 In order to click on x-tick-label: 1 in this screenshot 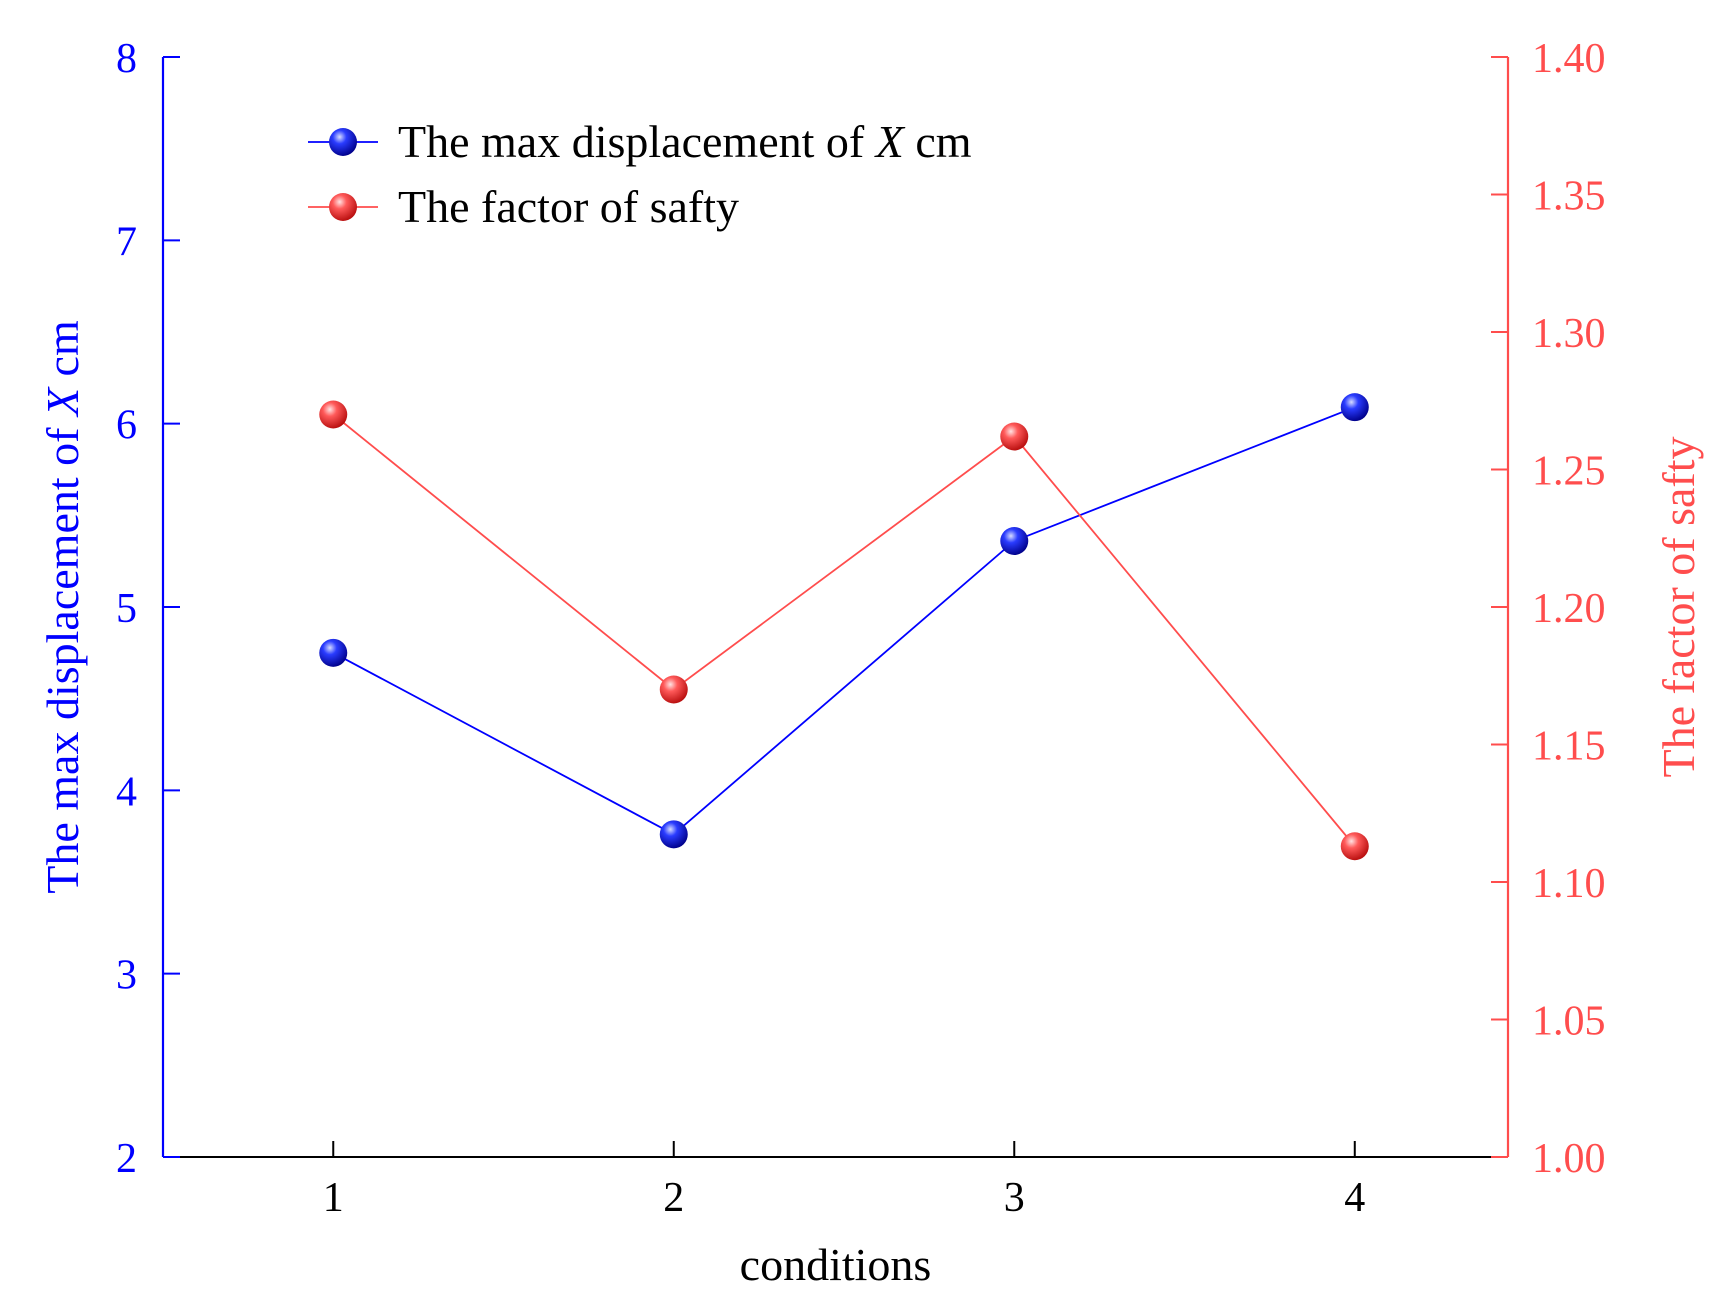, I will do `click(333, 1198)`.